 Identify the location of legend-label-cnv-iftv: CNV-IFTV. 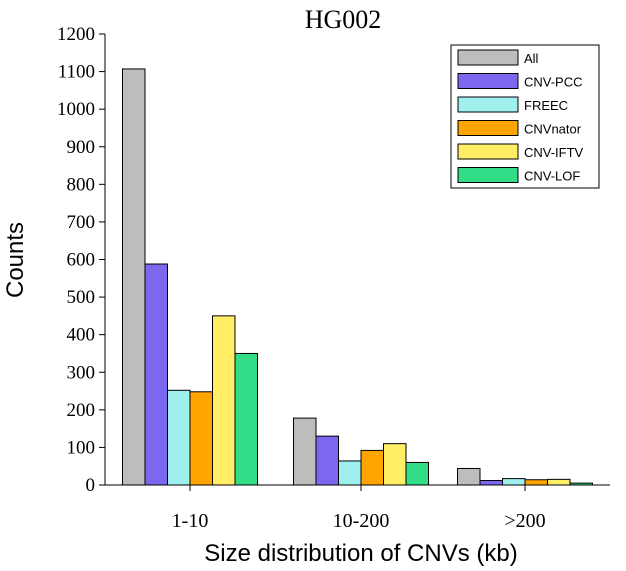
(554, 152).